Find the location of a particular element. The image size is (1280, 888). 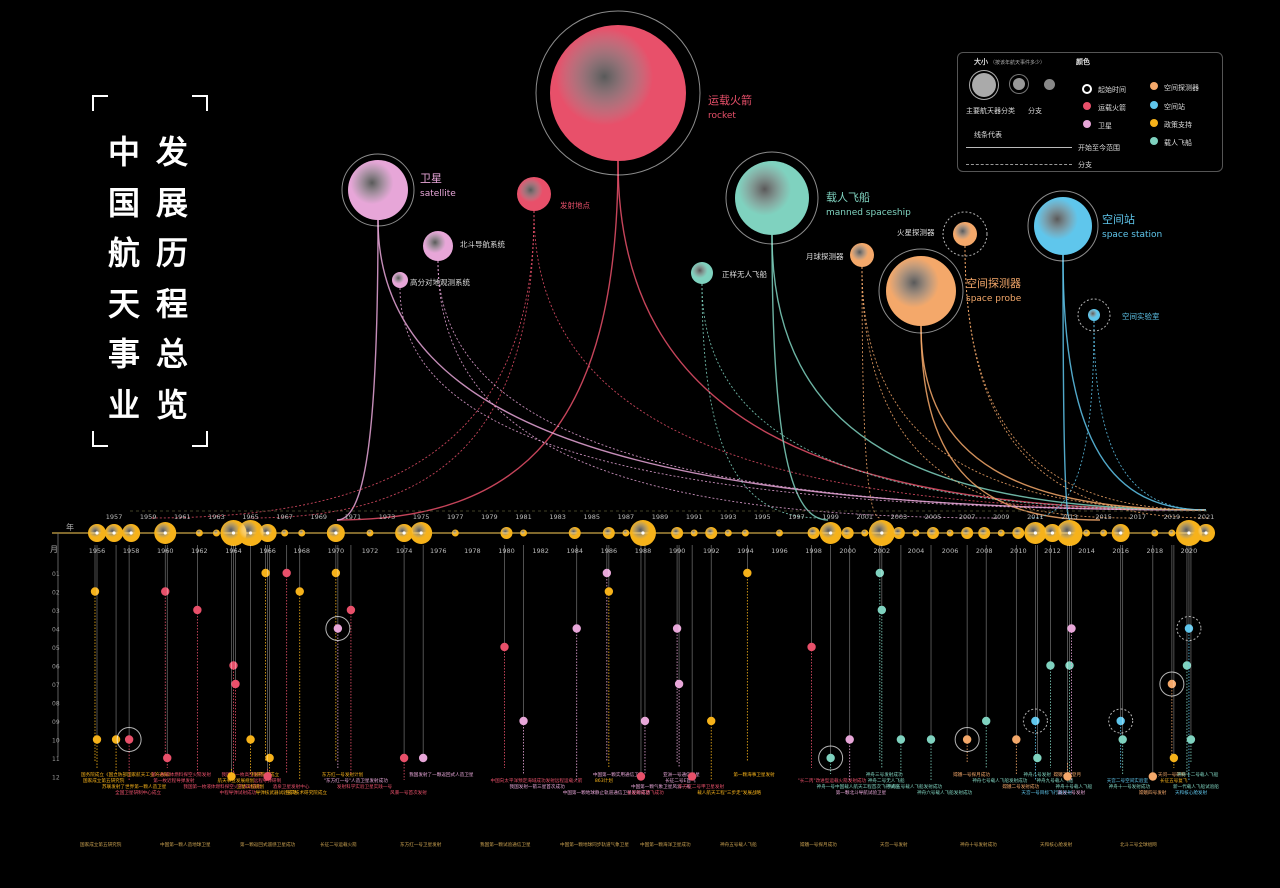

event-note: 长征二号运载火箭 is located at coordinates (338, 844).